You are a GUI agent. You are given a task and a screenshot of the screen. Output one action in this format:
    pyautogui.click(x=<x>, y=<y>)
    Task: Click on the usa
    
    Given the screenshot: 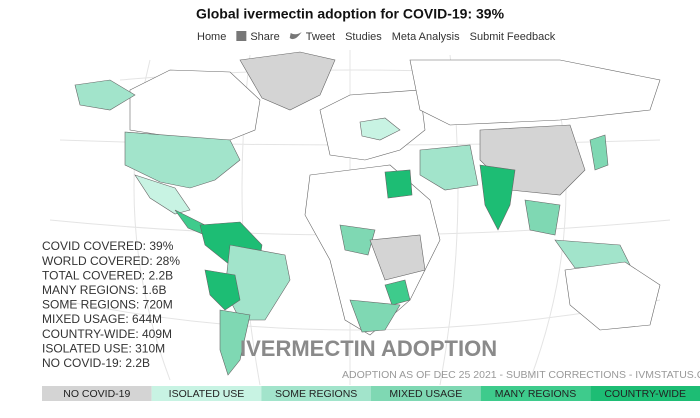 What is the action you would take?
    pyautogui.click(x=182, y=160)
    